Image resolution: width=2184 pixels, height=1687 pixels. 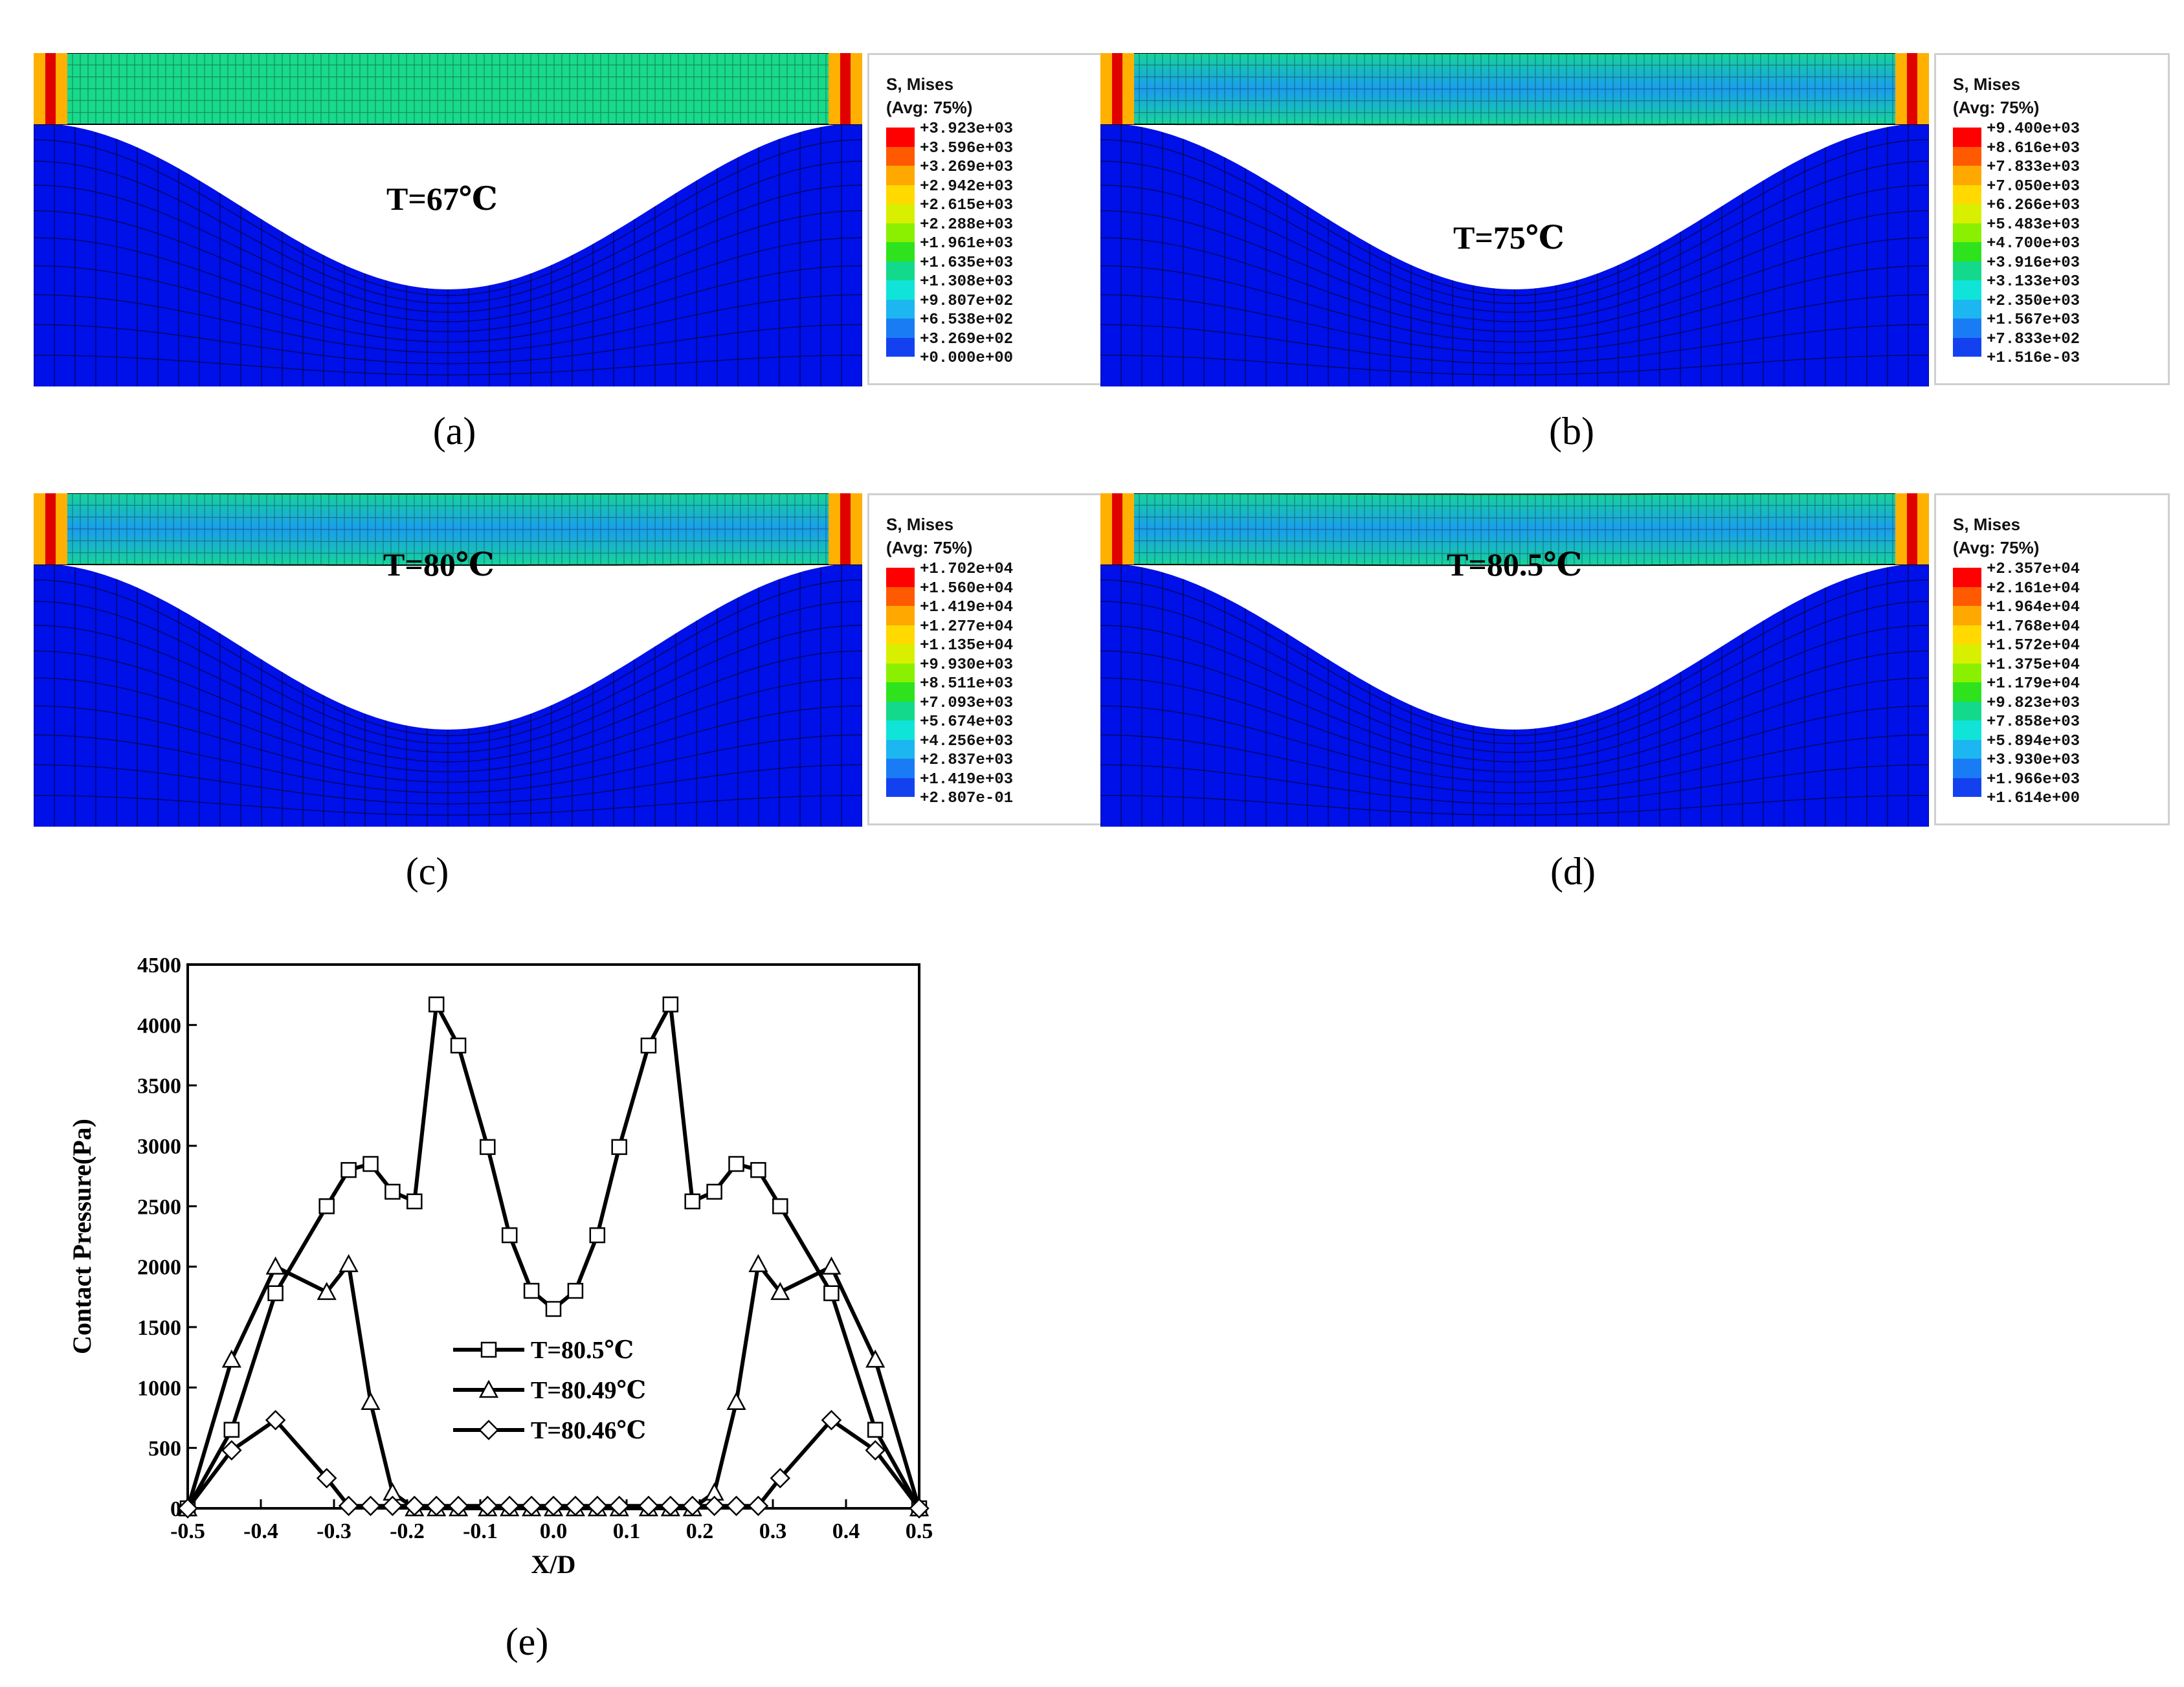 I want to click on legend-value: +2.350e+03, so click(x=2034, y=301).